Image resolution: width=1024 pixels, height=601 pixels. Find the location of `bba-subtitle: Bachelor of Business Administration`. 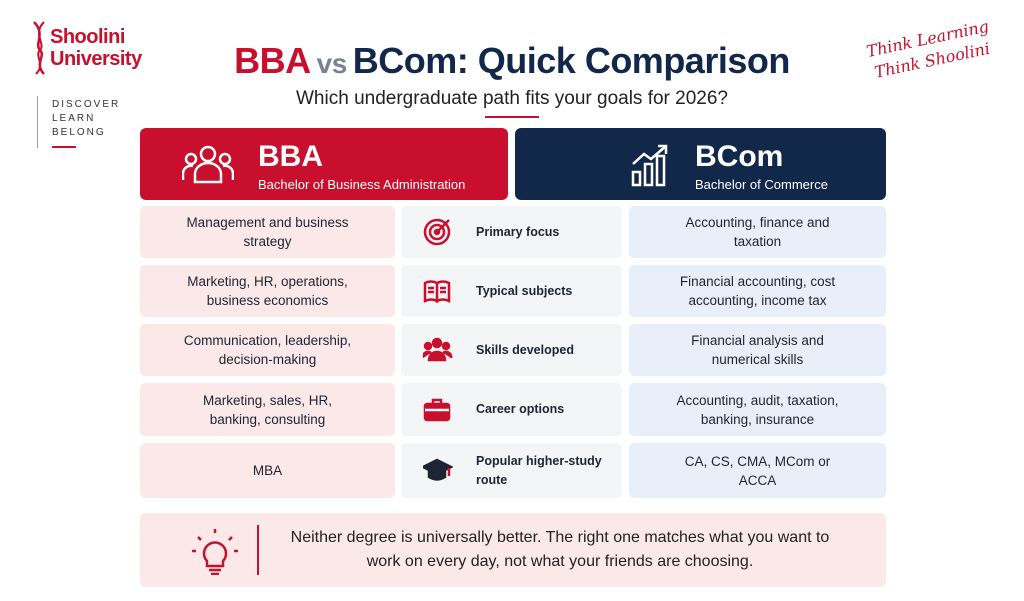

bba-subtitle: Bachelor of Business Administration is located at coordinates (362, 184).